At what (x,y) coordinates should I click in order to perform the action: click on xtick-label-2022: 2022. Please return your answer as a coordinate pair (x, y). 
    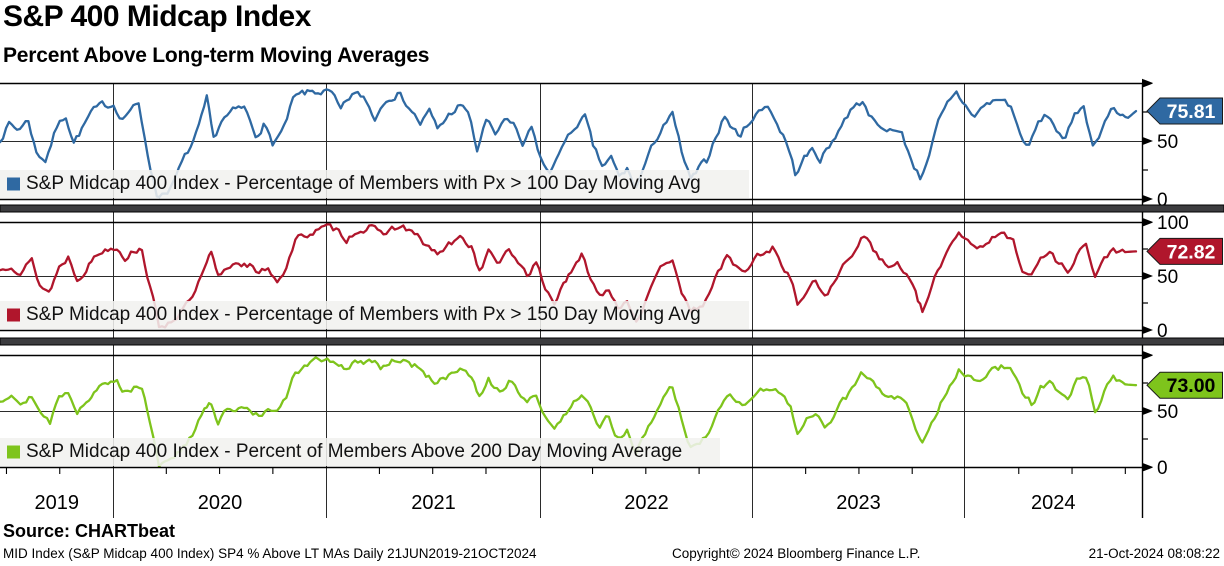
    Looking at the image, I should click on (646, 503).